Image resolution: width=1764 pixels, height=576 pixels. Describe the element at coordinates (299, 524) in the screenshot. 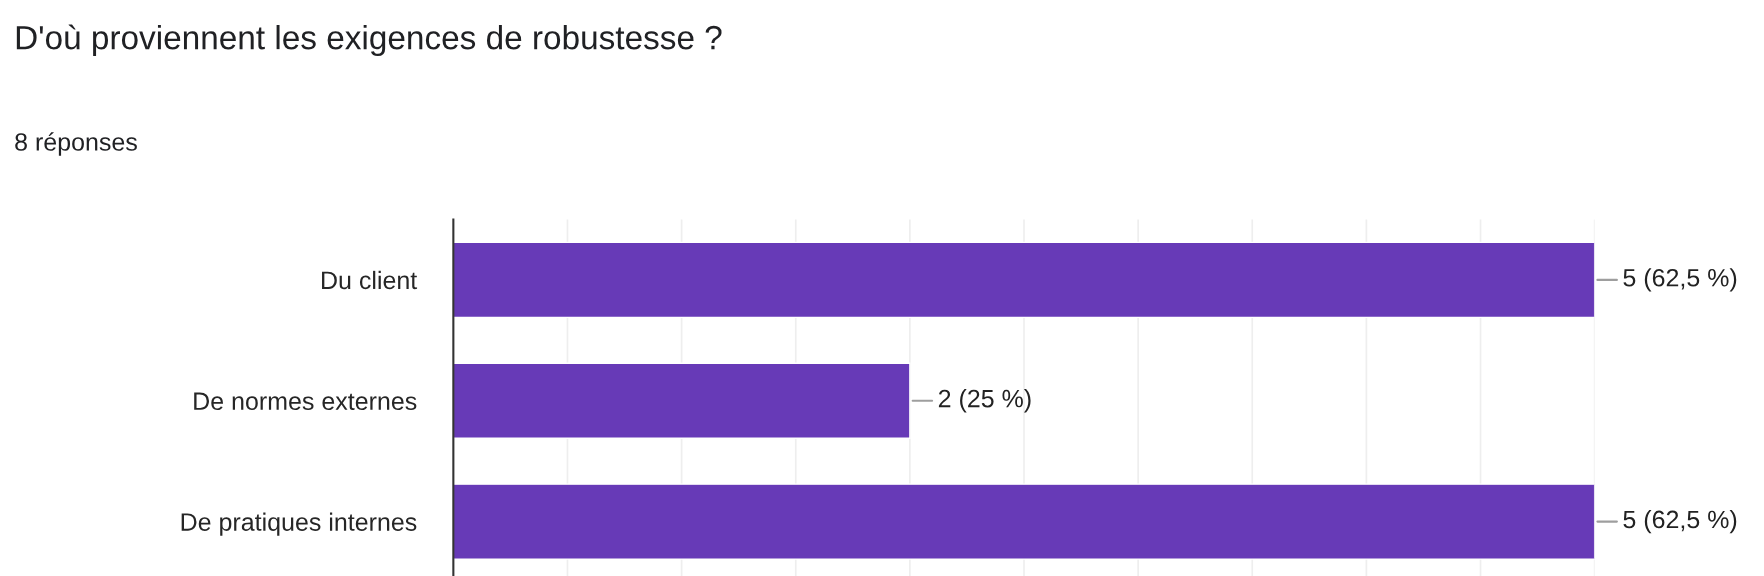

I see `y-tick-label: De pratiques internes` at that location.